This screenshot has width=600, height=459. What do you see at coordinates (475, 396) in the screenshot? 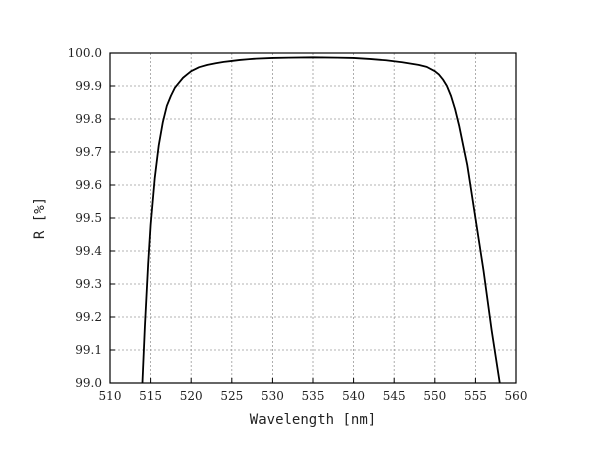
I see `x-tick-label: 555` at bounding box center [475, 396].